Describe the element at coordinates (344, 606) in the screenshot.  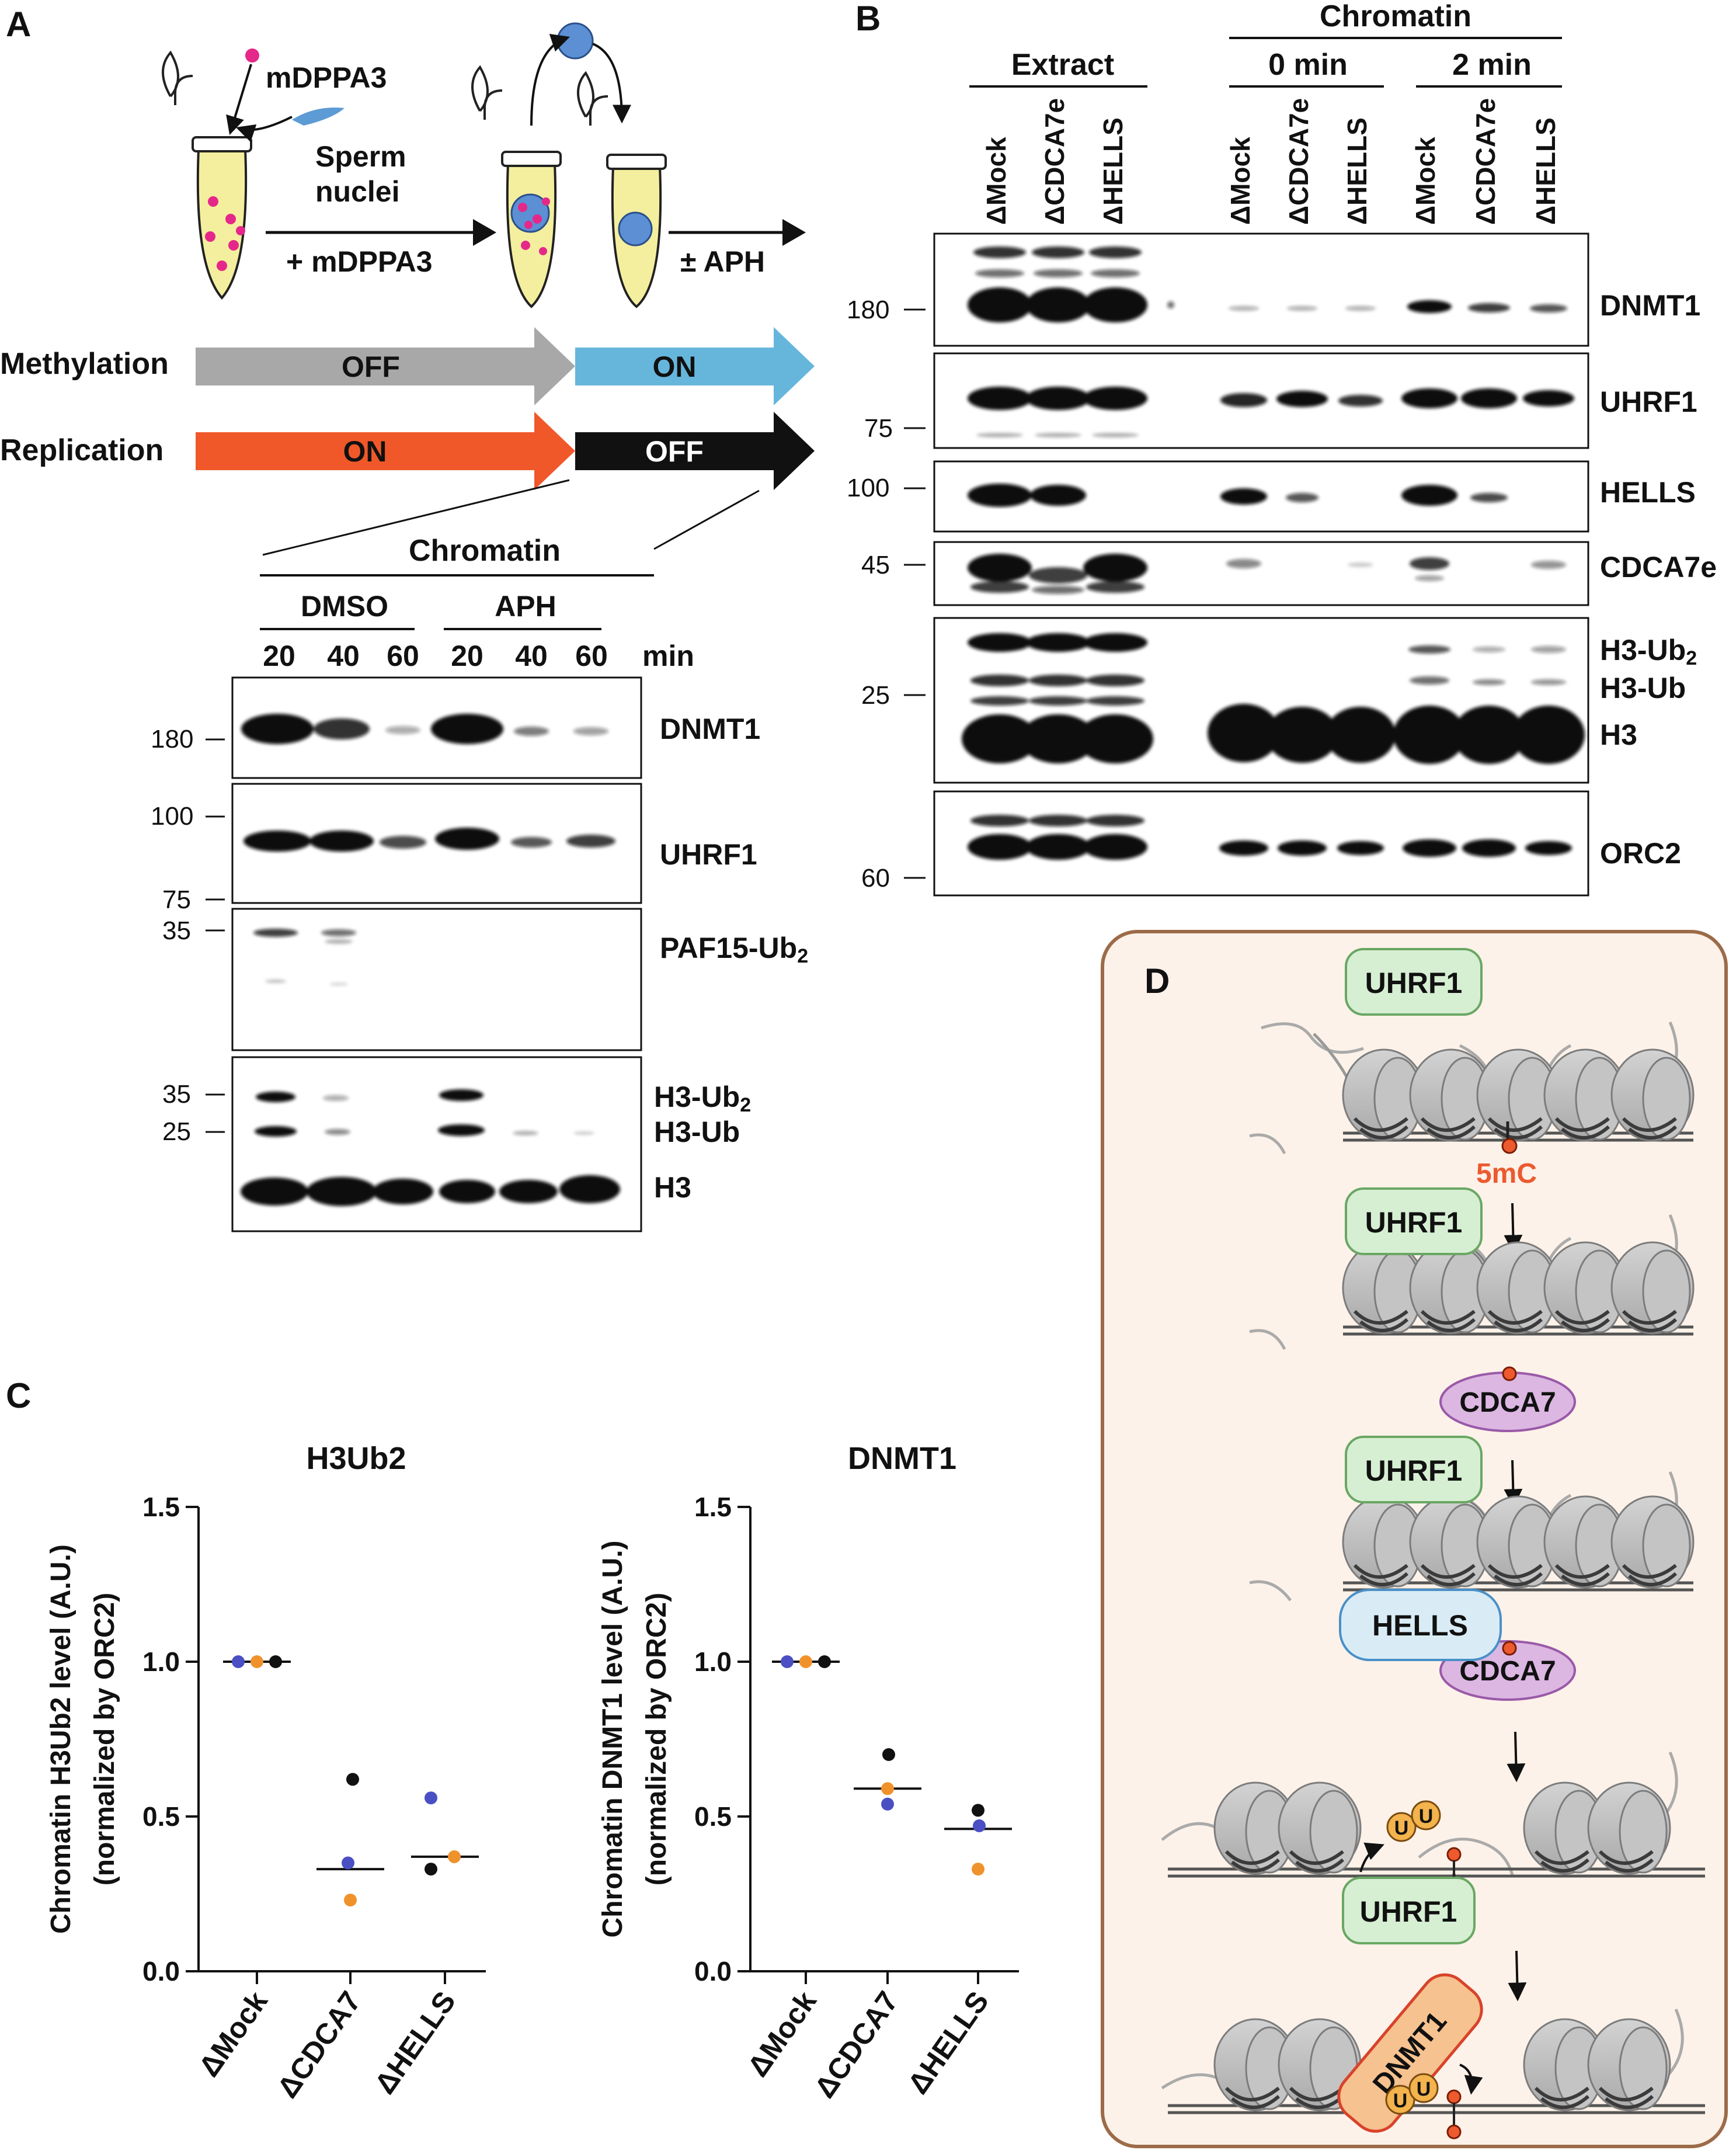
I see `group-dmso: DMSO` at that location.